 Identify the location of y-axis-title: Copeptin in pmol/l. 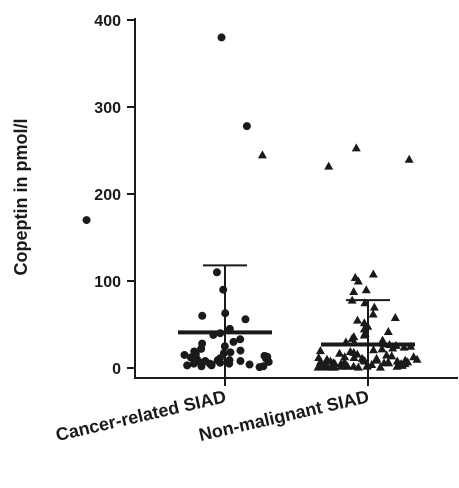
(21, 197).